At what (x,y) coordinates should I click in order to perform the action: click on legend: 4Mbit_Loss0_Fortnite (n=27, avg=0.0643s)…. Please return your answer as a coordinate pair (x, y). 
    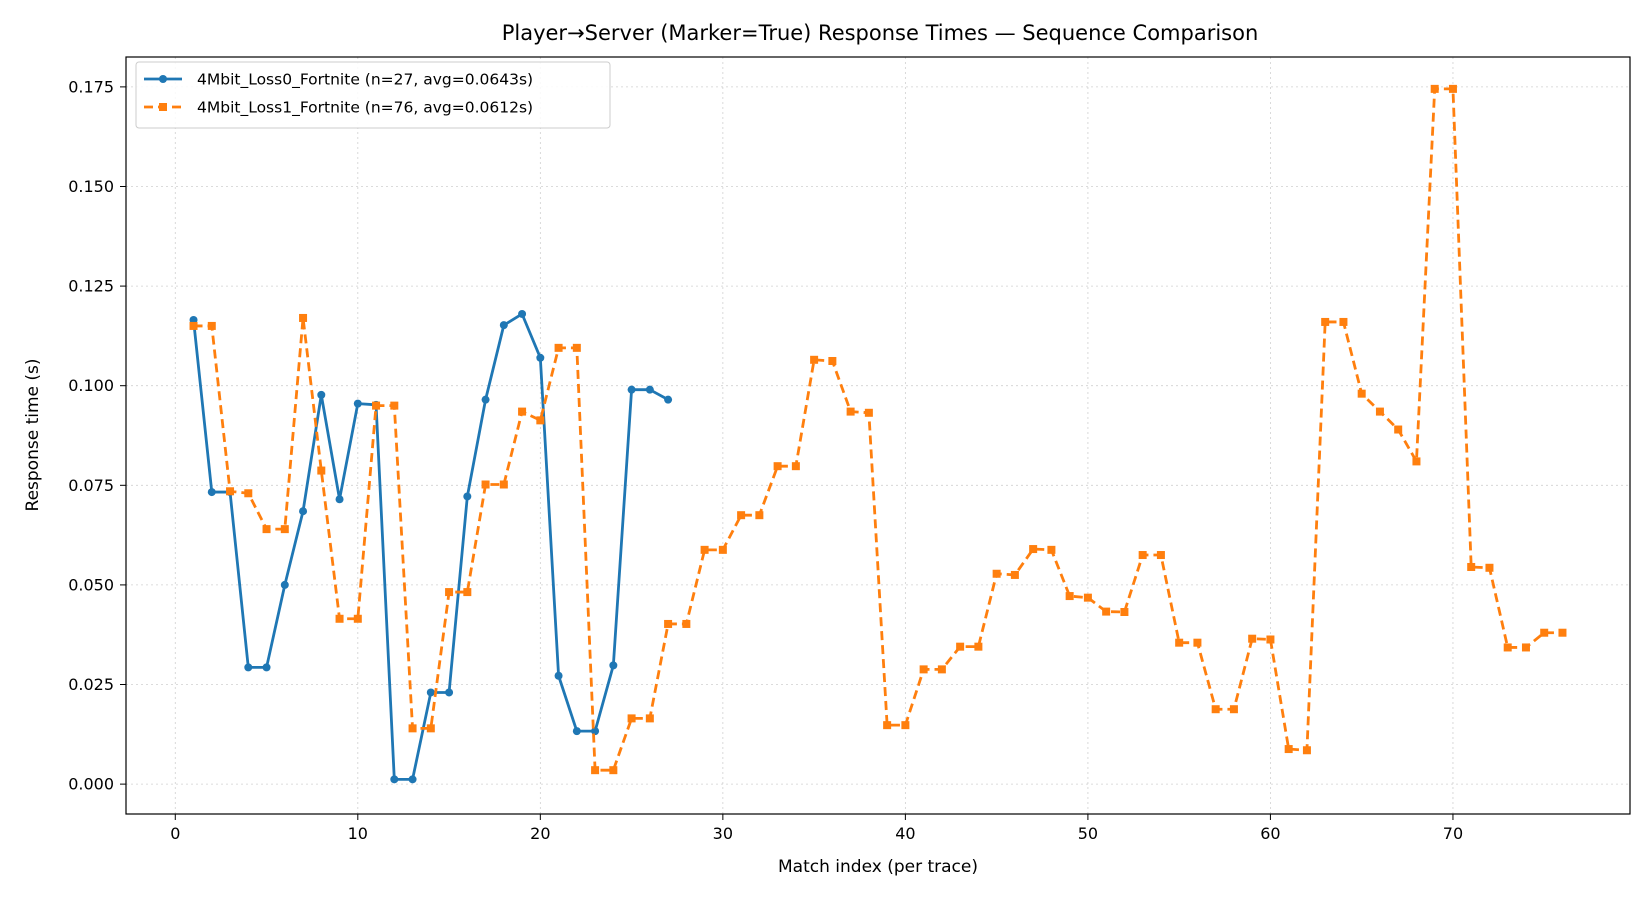
    Looking at the image, I should click on (373, 95).